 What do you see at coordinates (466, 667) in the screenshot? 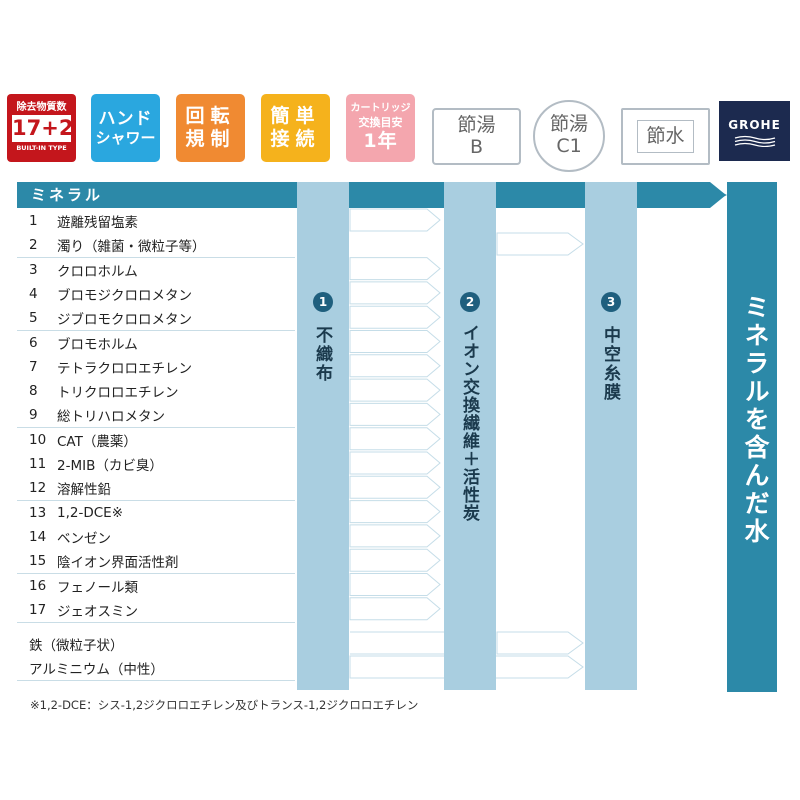
I see `aluminium-arrow` at bounding box center [466, 667].